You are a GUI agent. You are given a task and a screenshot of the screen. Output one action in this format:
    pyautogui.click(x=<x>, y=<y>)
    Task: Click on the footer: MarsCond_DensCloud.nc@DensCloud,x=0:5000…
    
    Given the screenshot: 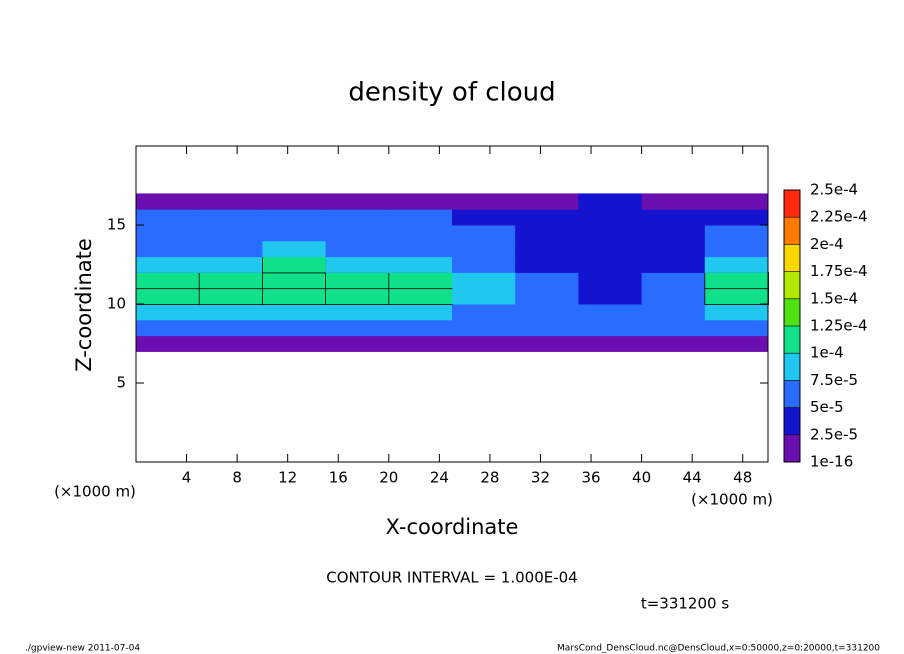 What is the action you would take?
    pyautogui.click(x=718, y=649)
    